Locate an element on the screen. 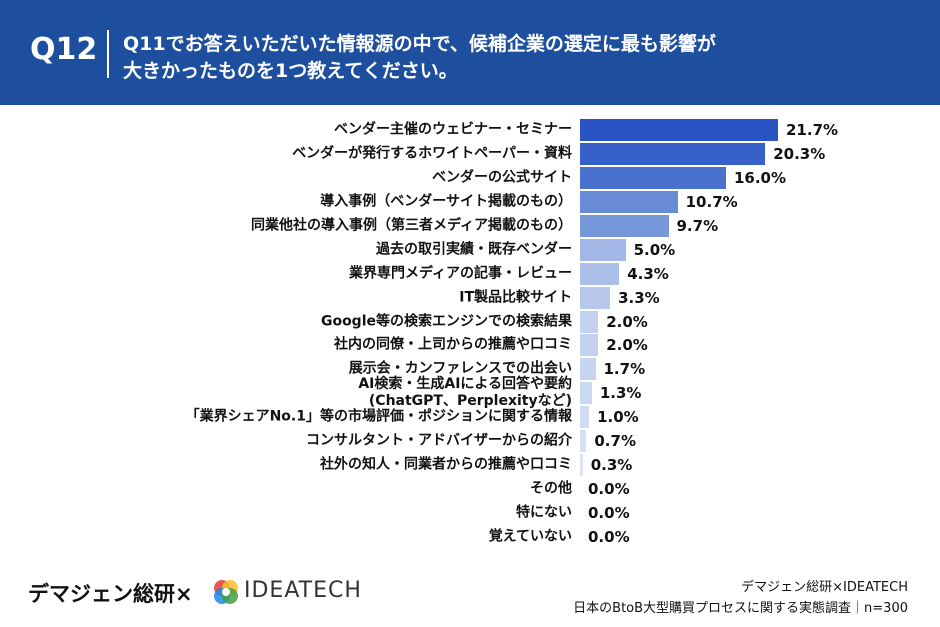 The width and height of the screenshot is (940, 627). category-label: 同業他社の導入事例（第三者メディア掲載のもの） is located at coordinates (411, 225).